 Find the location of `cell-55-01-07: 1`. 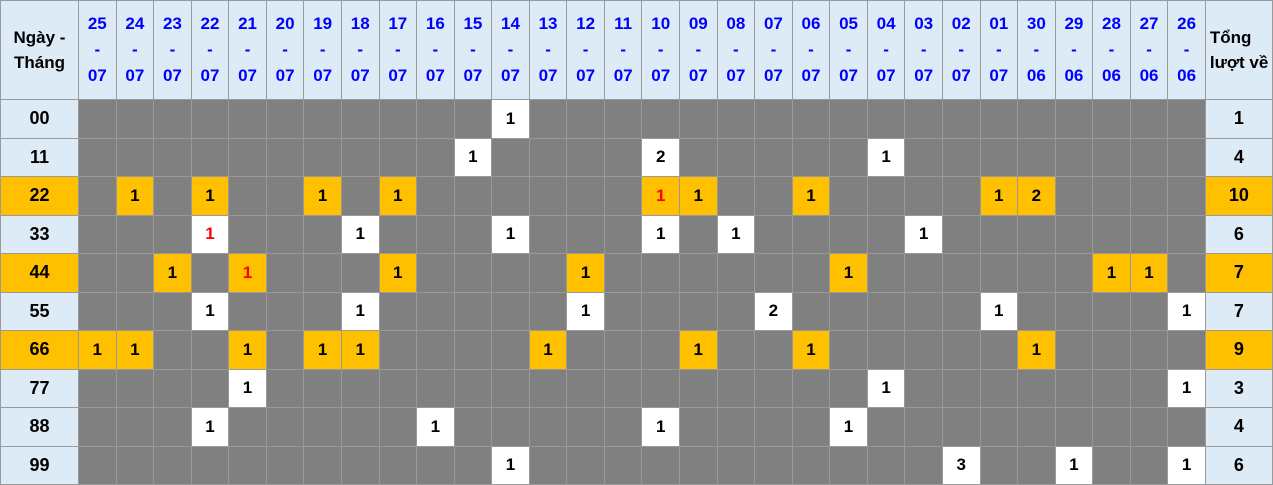

cell-55-01-07: 1 is located at coordinates (999, 311).